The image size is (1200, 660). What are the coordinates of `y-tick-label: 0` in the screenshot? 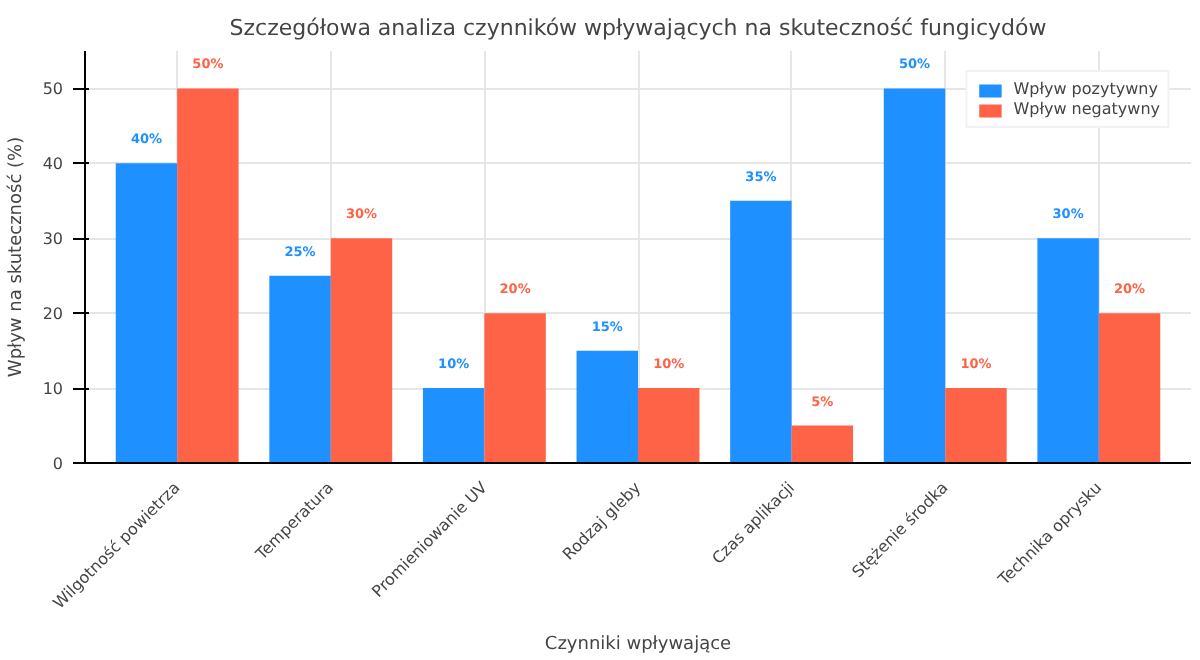 It's located at (58, 464).